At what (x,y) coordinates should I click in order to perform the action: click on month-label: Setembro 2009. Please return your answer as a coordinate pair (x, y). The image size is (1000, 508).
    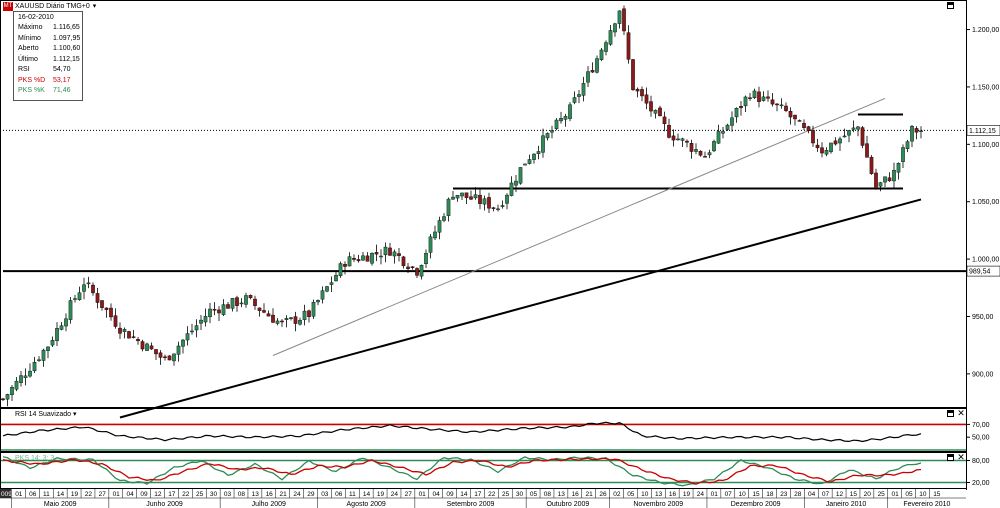
    Looking at the image, I should click on (471, 504).